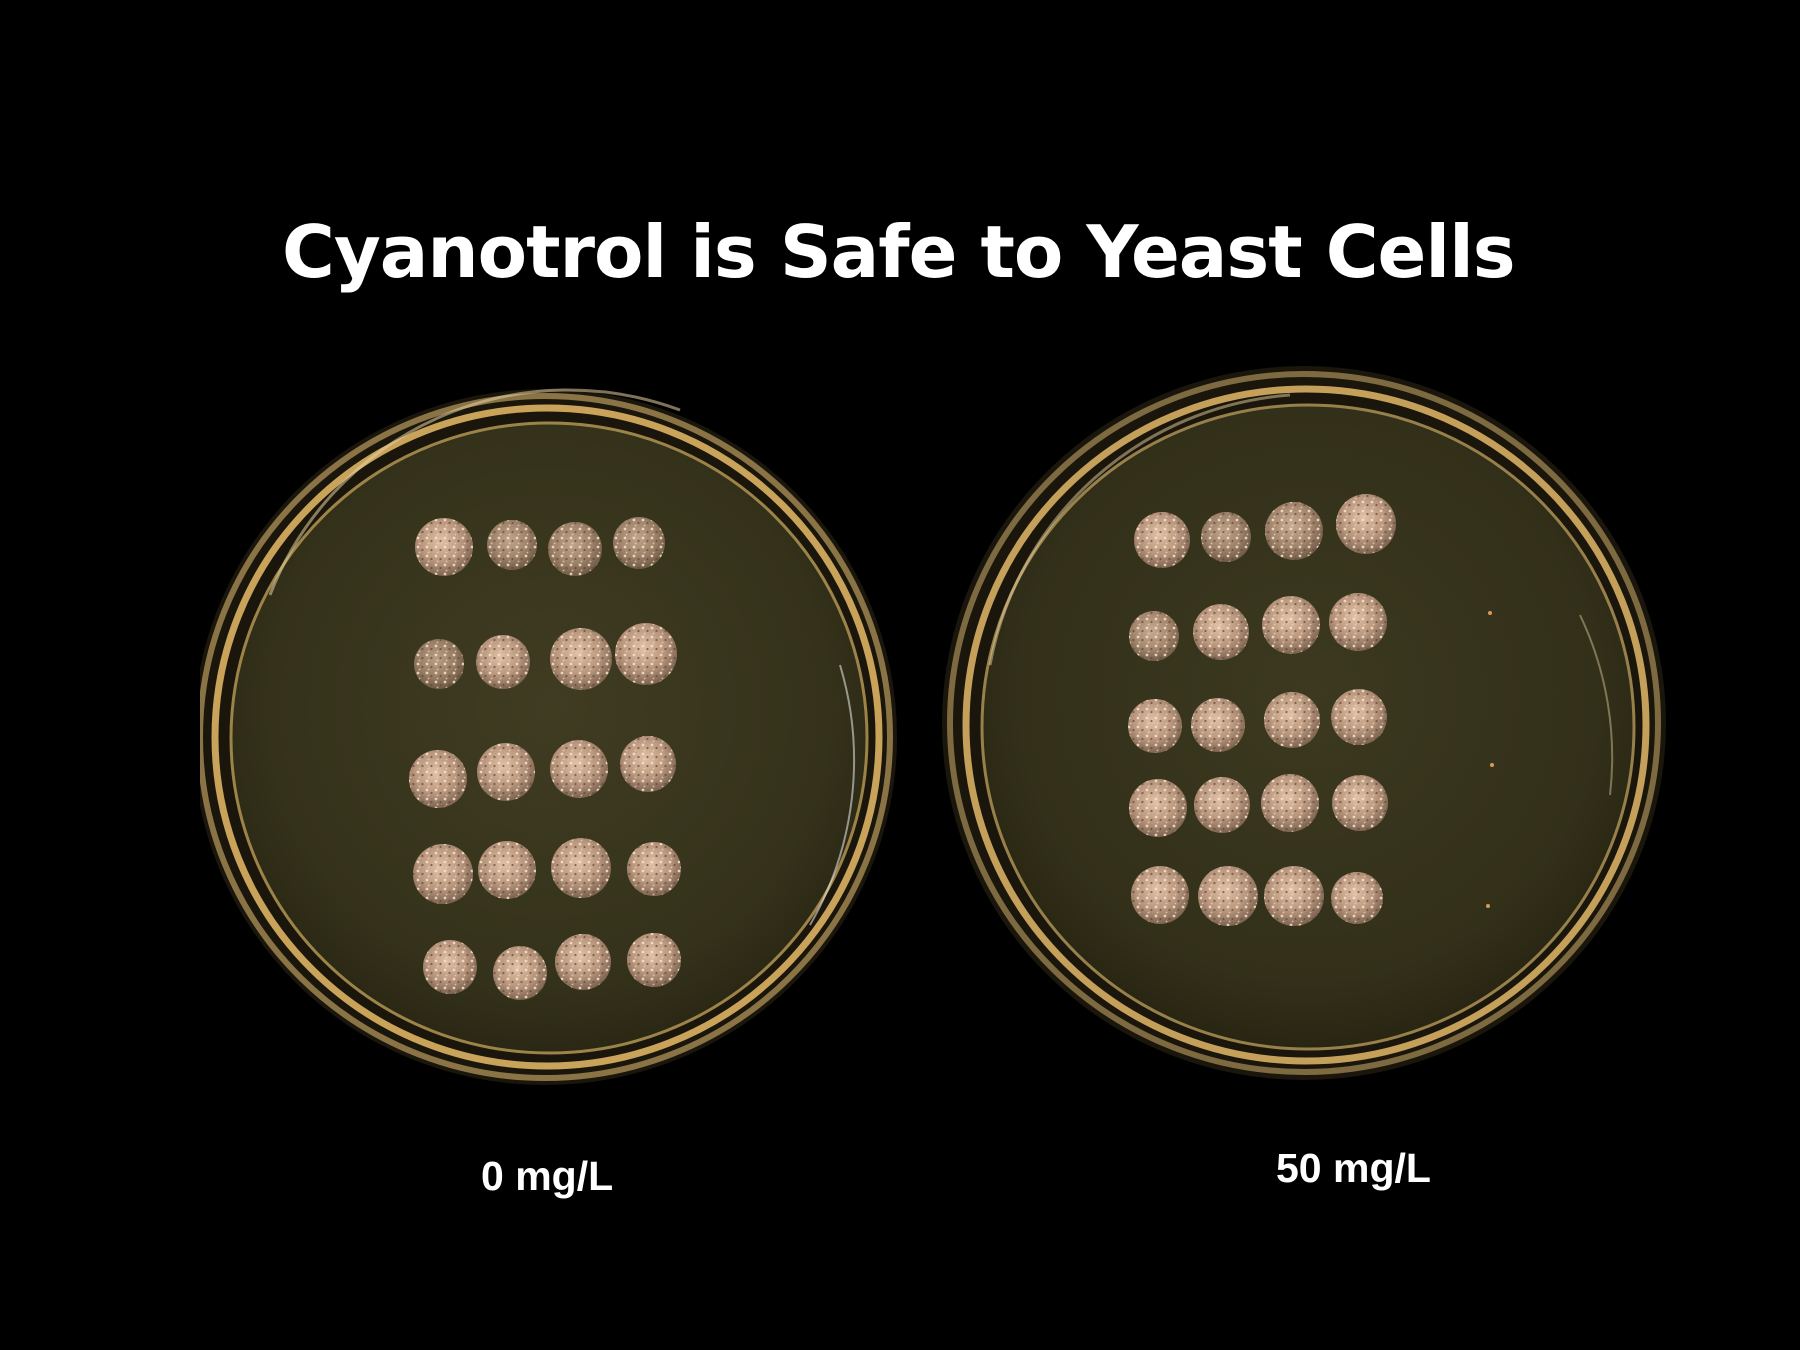 The height and width of the screenshot is (1350, 1800). Describe the element at coordinates (547, 1176) in the screenshot. I see `plate-label-0-mg: 0 mg/L` at that location.